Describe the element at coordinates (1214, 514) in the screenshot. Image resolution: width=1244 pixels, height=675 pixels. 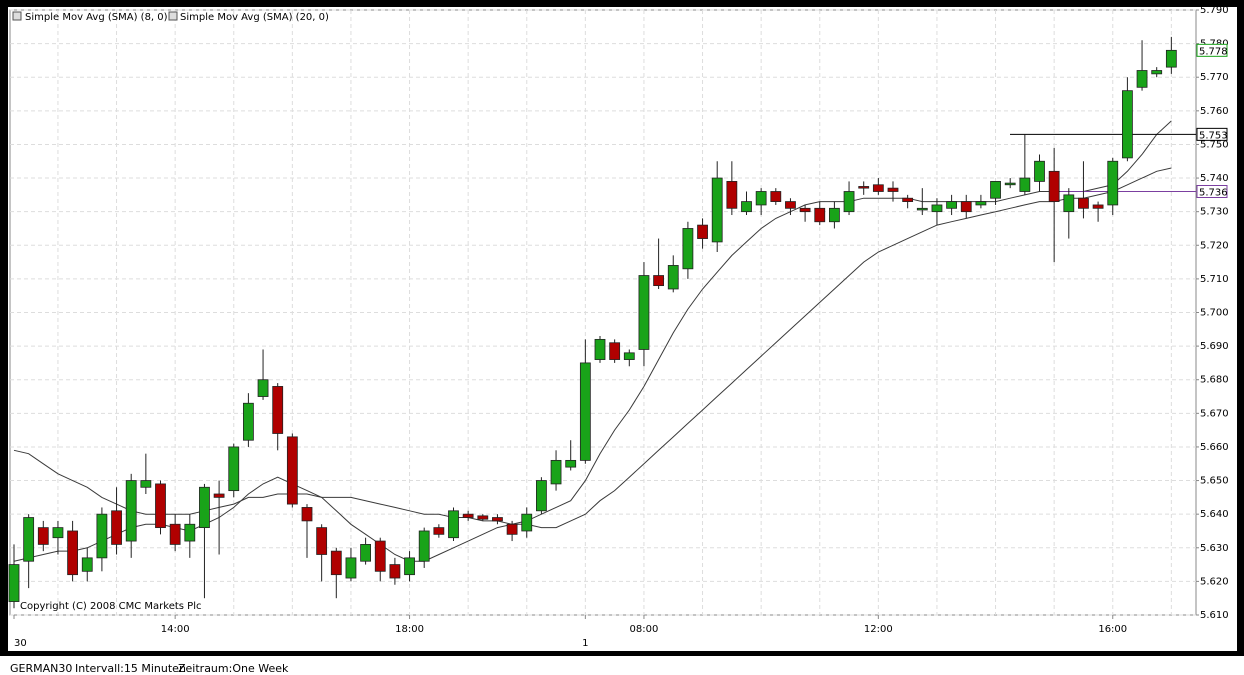
I see `y-tick-label: 5.640` at that location.